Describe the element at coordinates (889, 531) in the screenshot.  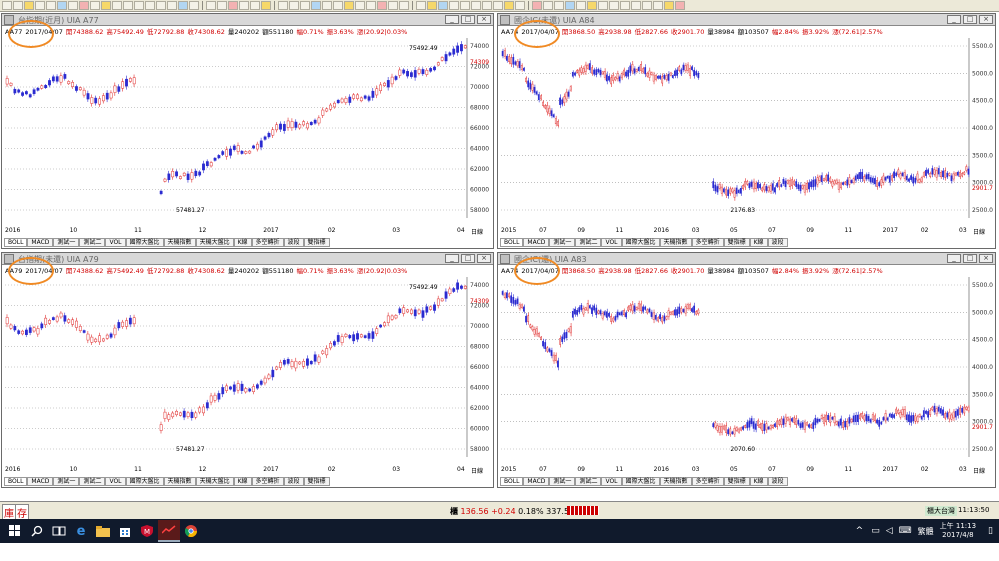
I see `tray-volume-icon: ◁` at that location.